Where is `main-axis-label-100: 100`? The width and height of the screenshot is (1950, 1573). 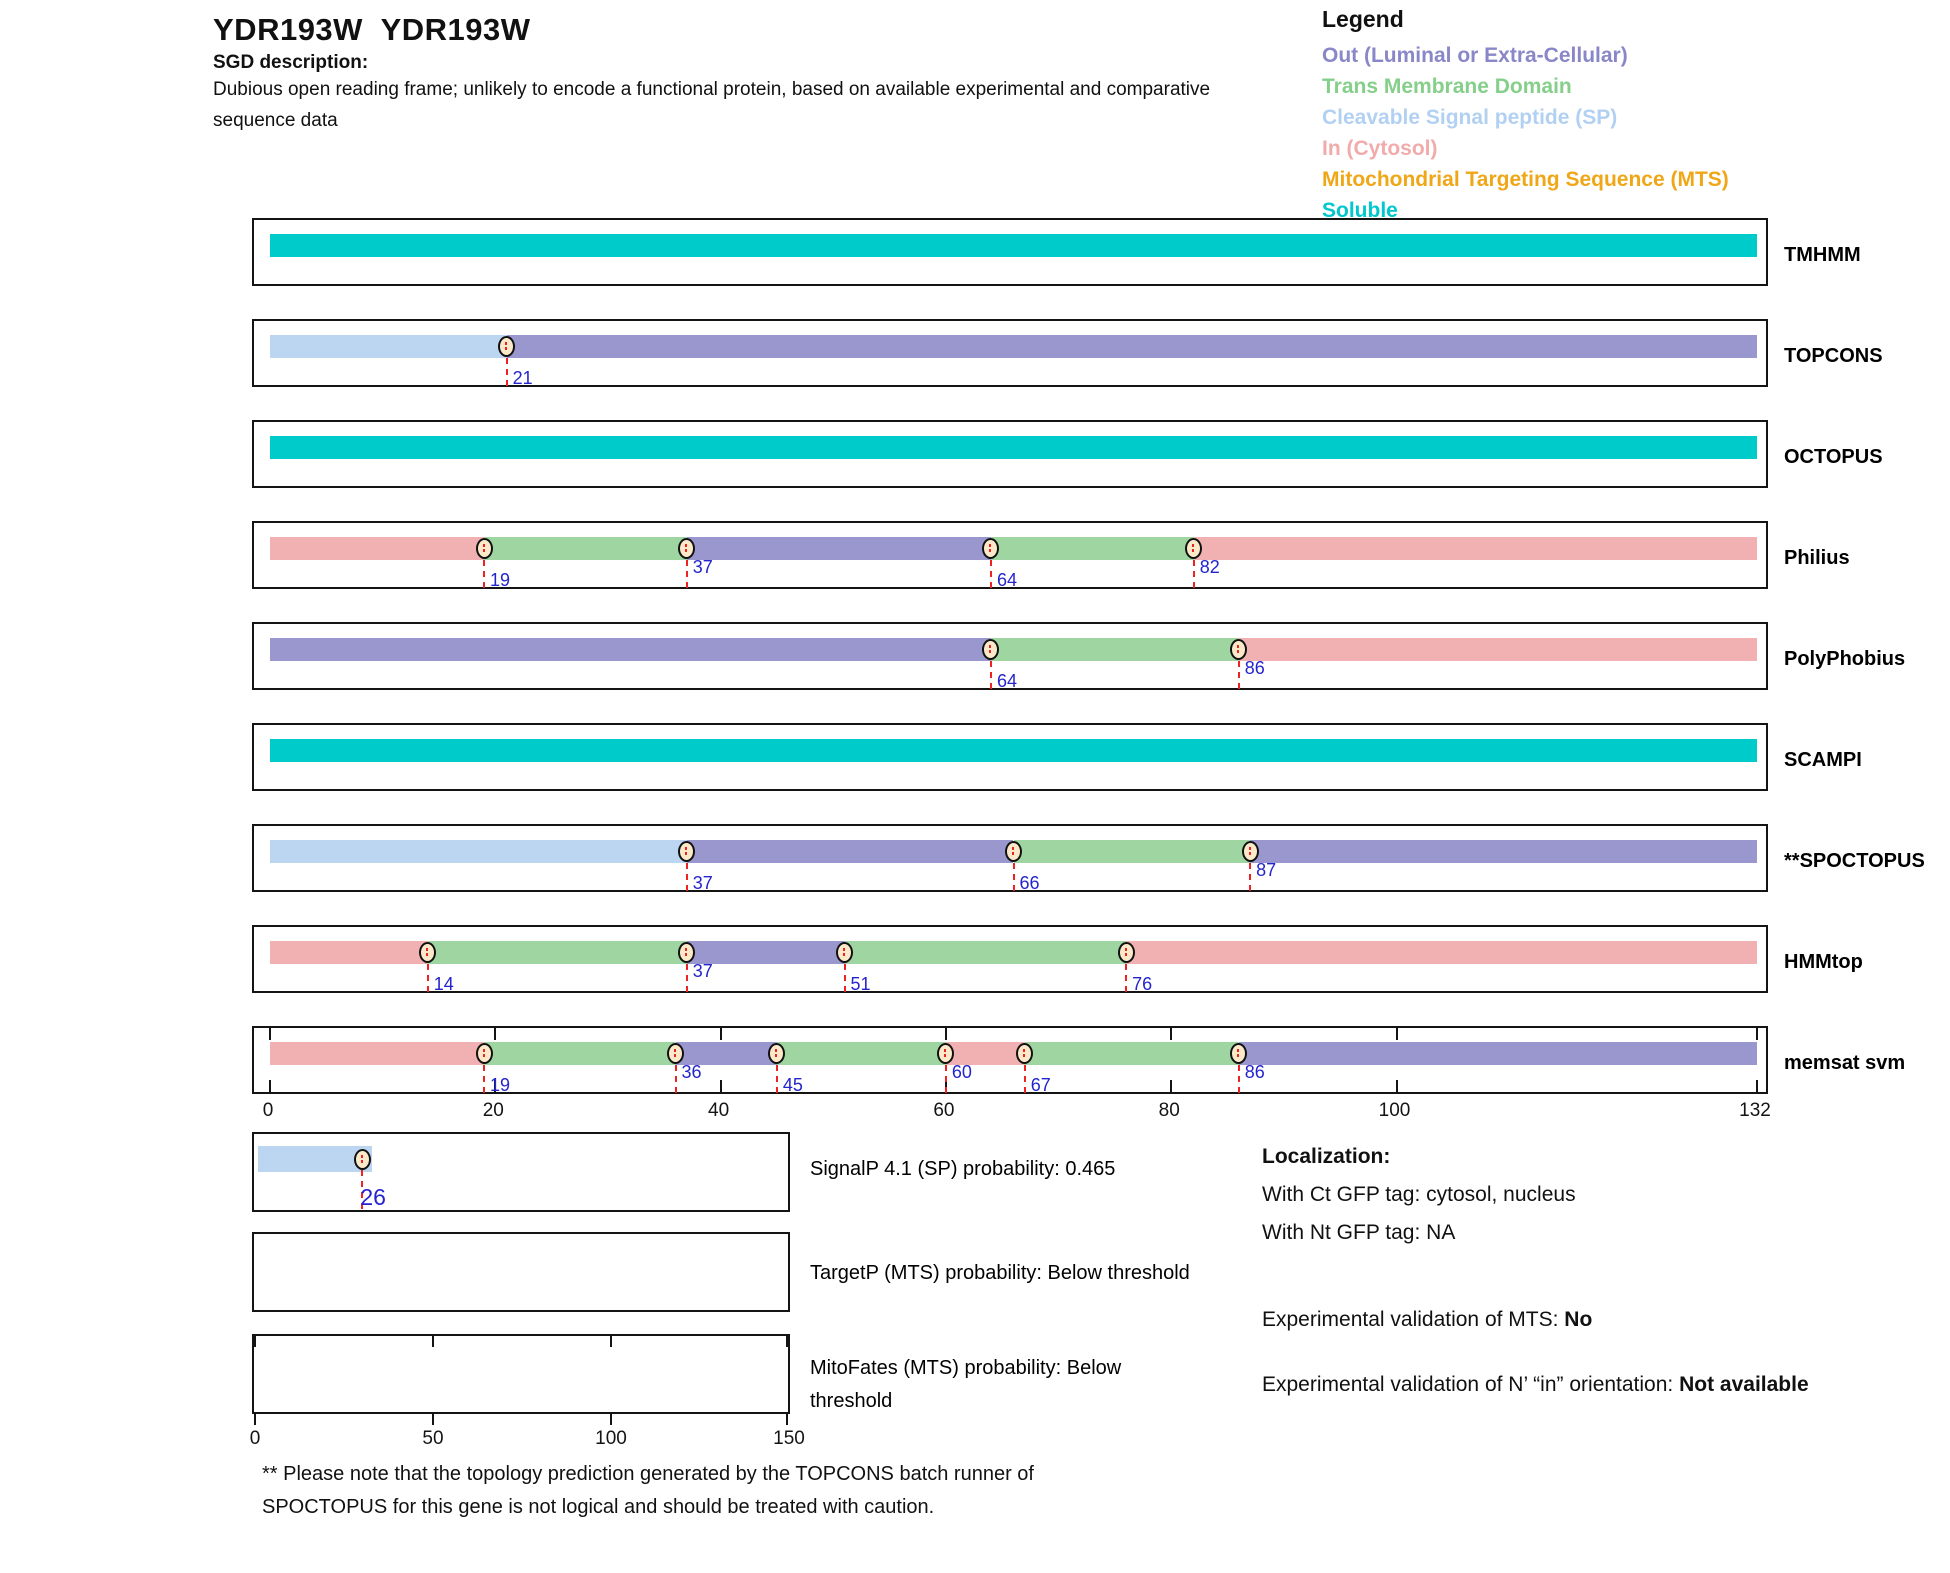 main-axis-label-100: 100 is located at coordinates (1394, 1110).